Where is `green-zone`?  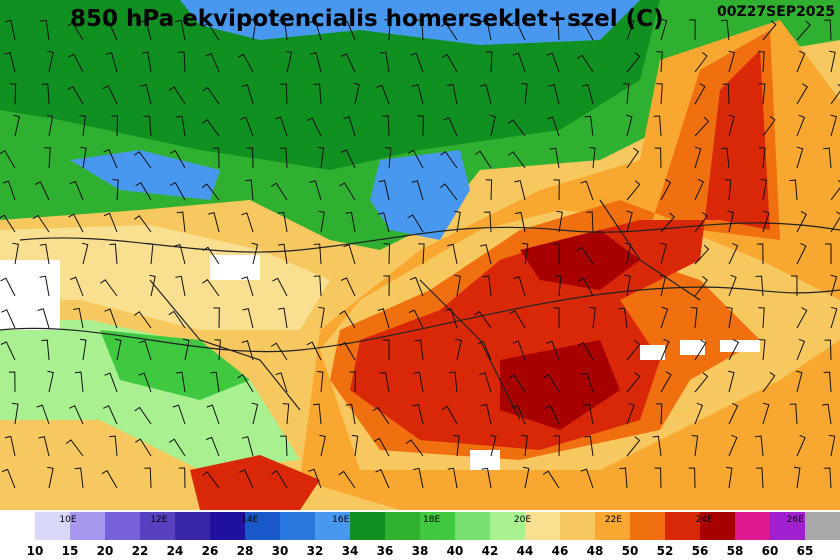
green-zone is located at coordinates (175, 365).